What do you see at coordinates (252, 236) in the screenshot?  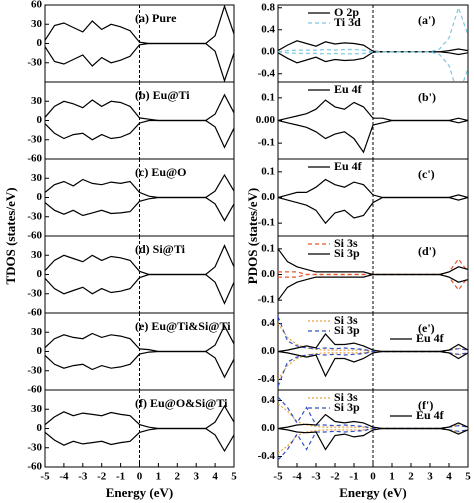 I see `y-axis-label: PDOS (states/eV)` at bounding box center [252, 236].